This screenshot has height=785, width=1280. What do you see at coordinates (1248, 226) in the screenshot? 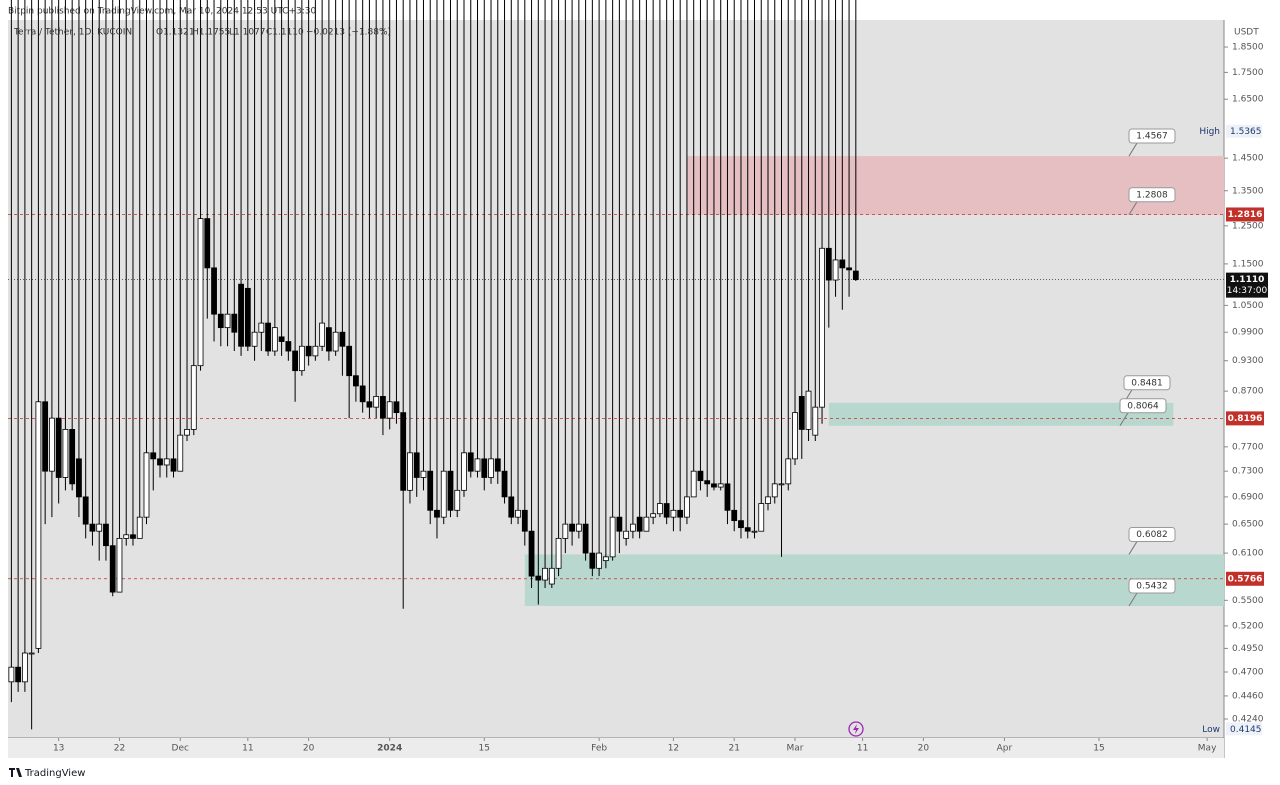
I see `y-tick-label: 1.2500` at bounding box center [1248, 226].